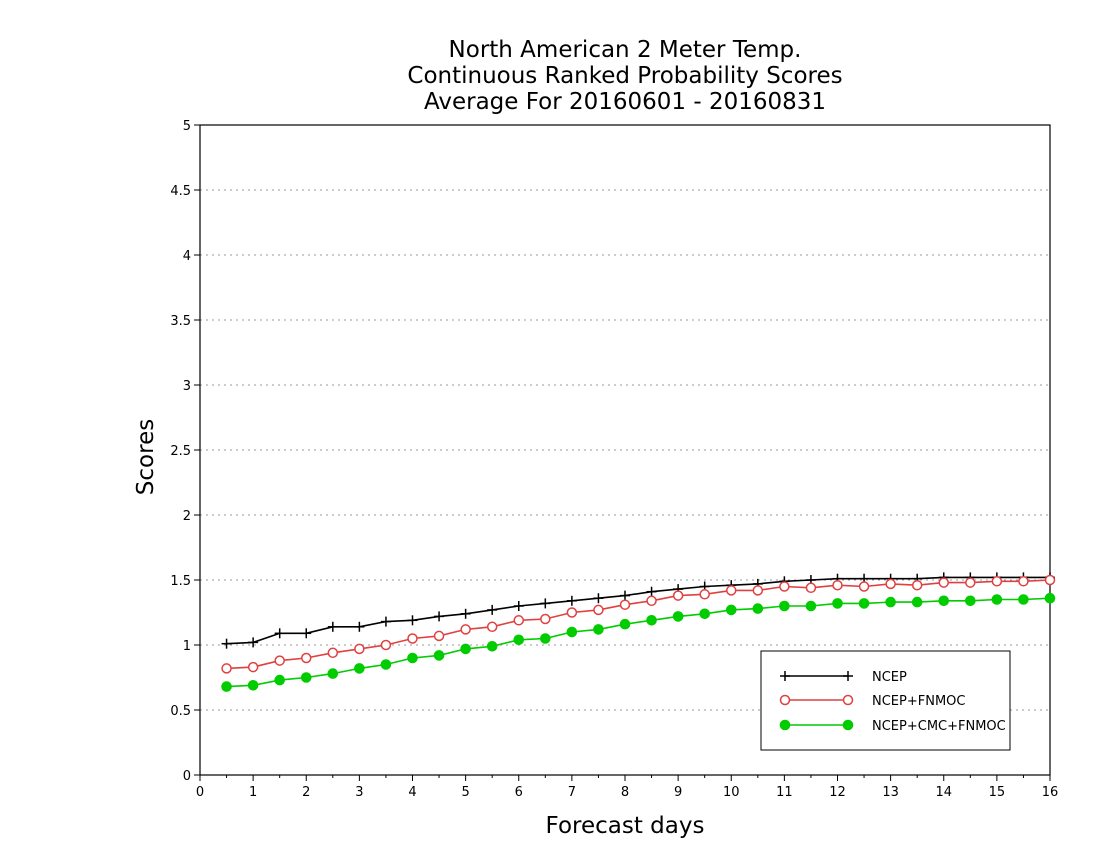 The image size is (1100, 850). I want to click on x-tick-label: 15, so click(997, 792).